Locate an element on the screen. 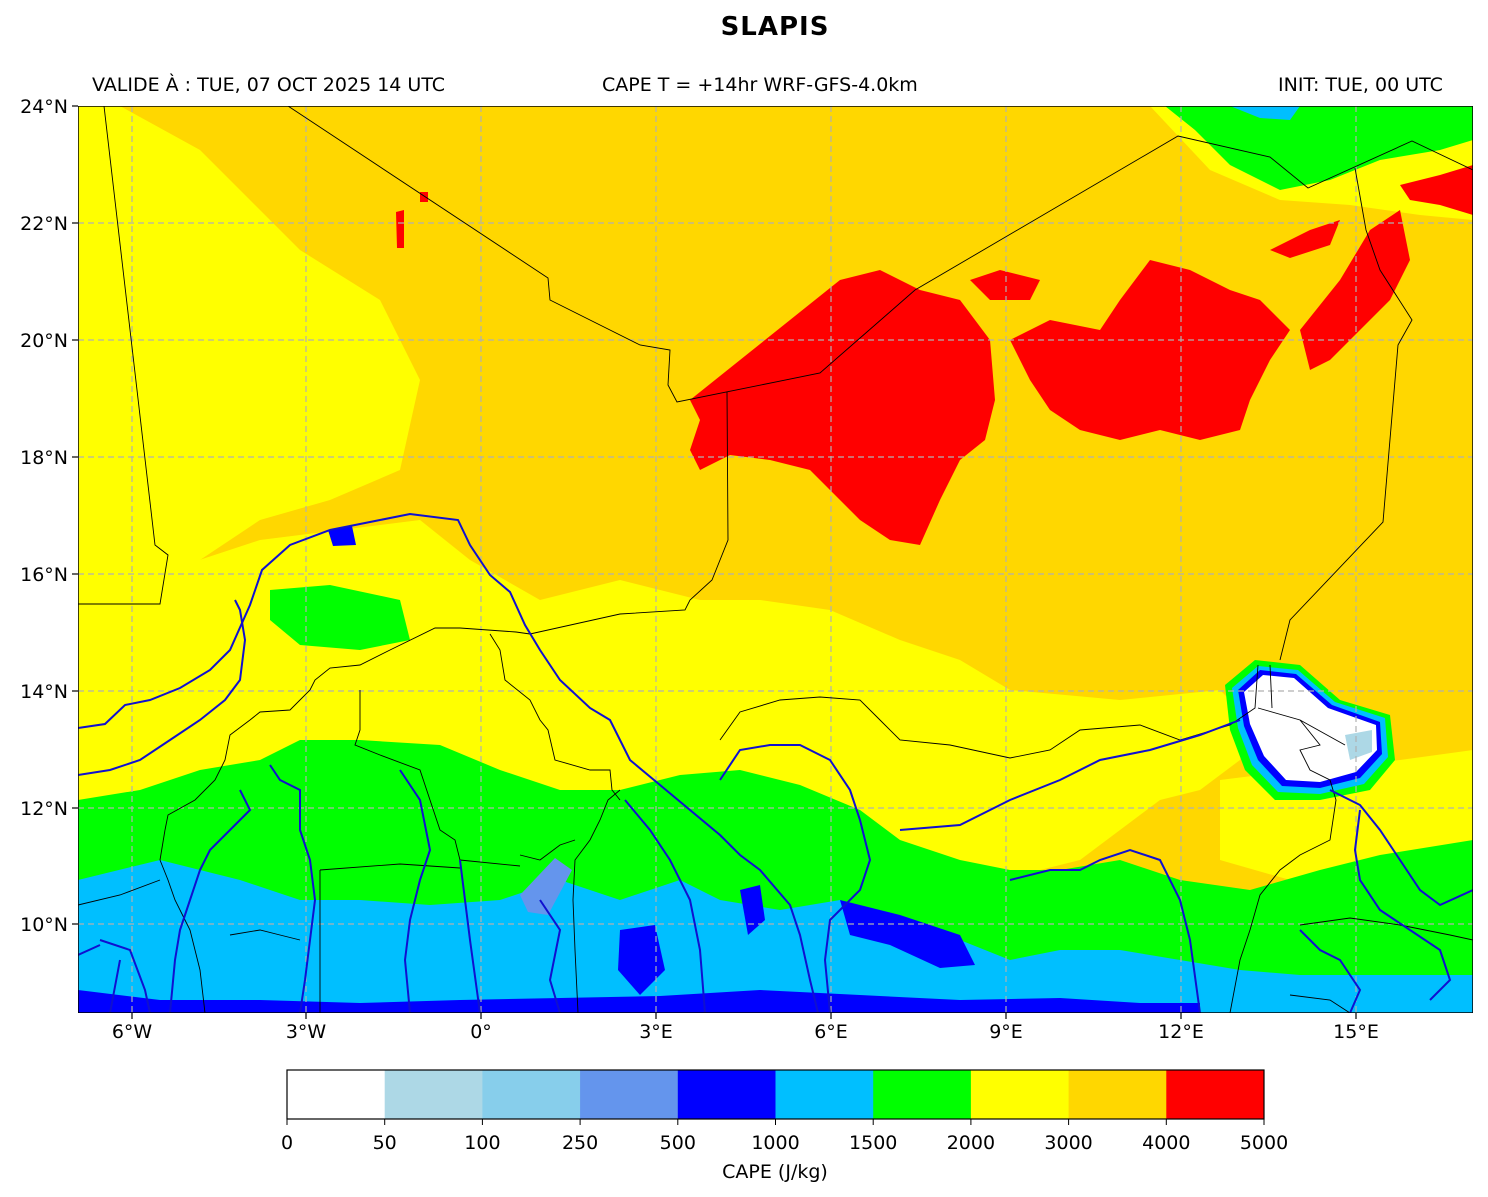 This screenshot has height=1197, width=1488. cape-field-500-1000-south is located at coordinates (639, 1001).